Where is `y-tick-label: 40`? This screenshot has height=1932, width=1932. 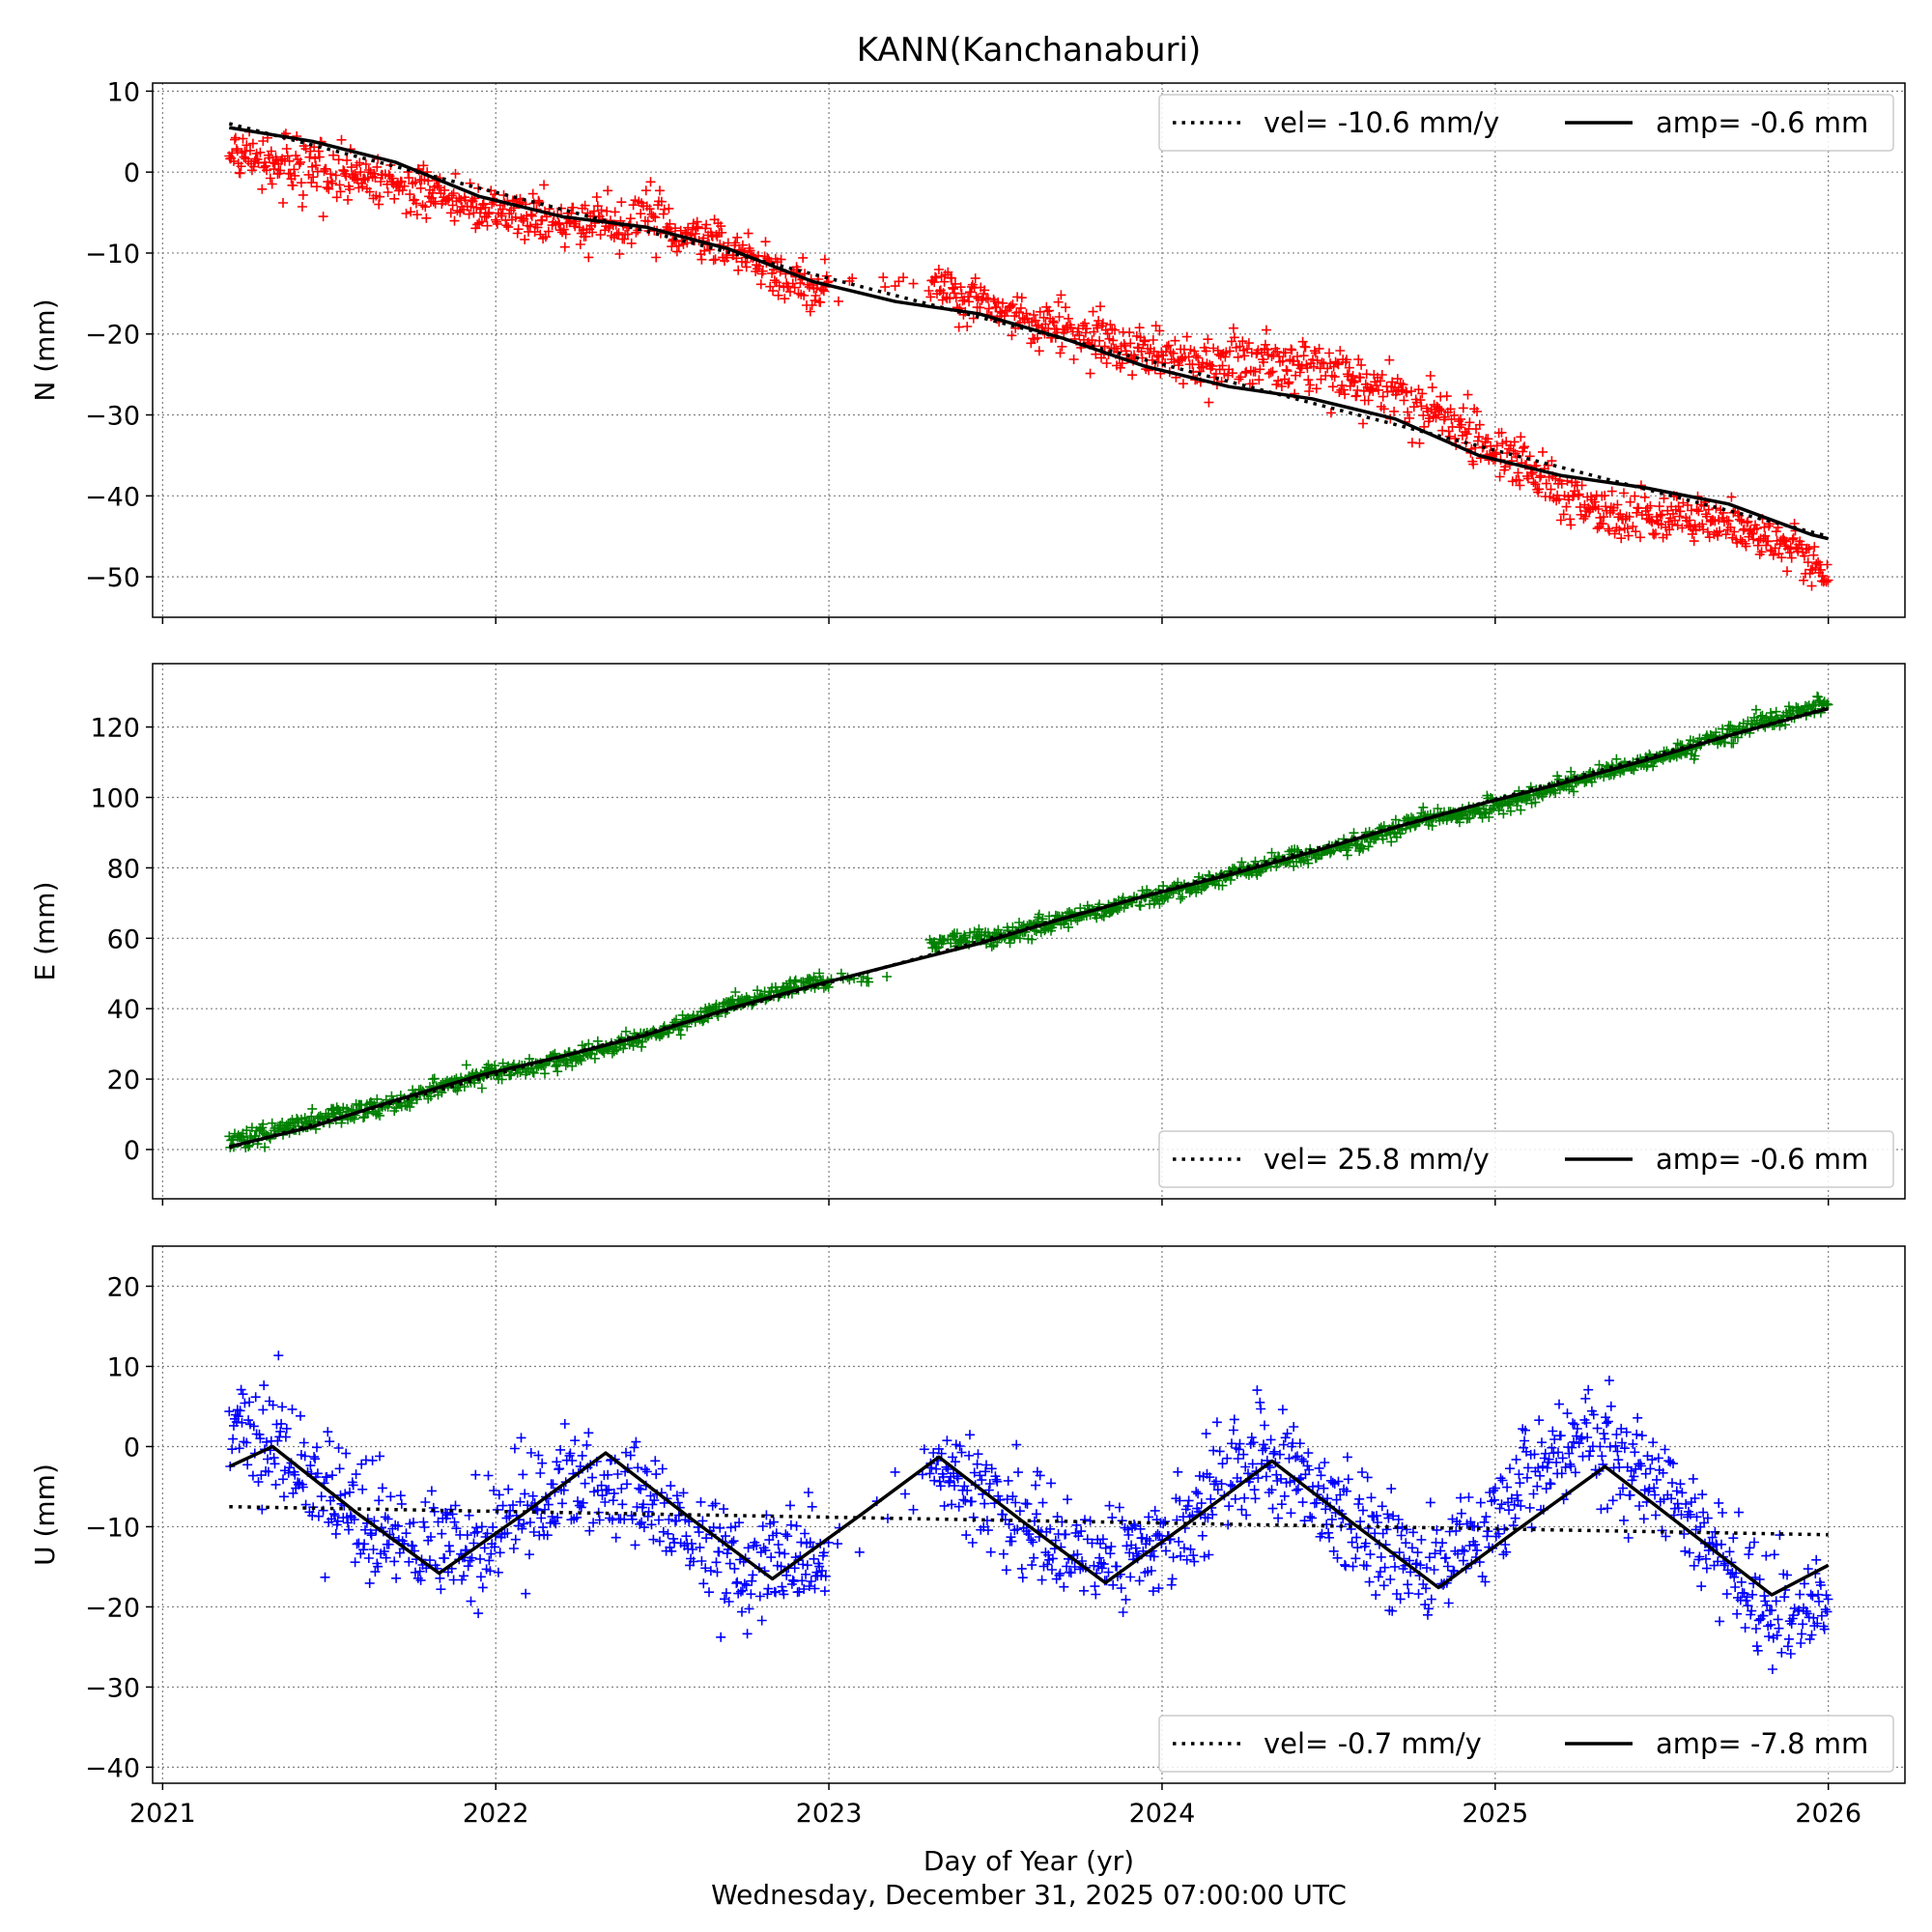 y-tick-label: 40 is located at coordinates (123, 1010).